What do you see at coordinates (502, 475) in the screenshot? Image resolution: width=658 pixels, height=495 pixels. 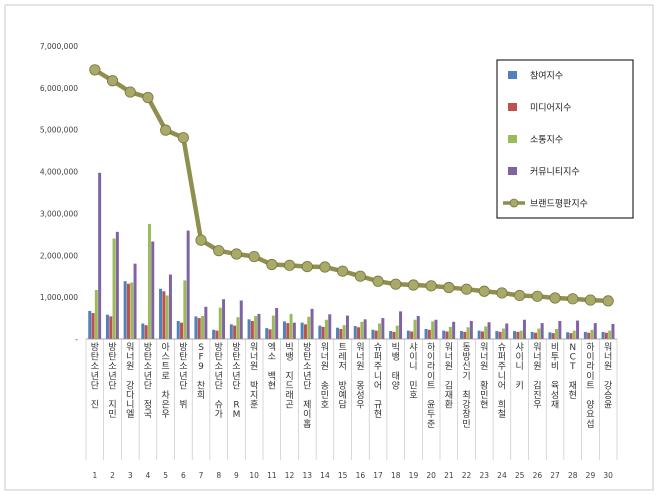 I see `rank-label: 24` at bounding box center [502, 475].